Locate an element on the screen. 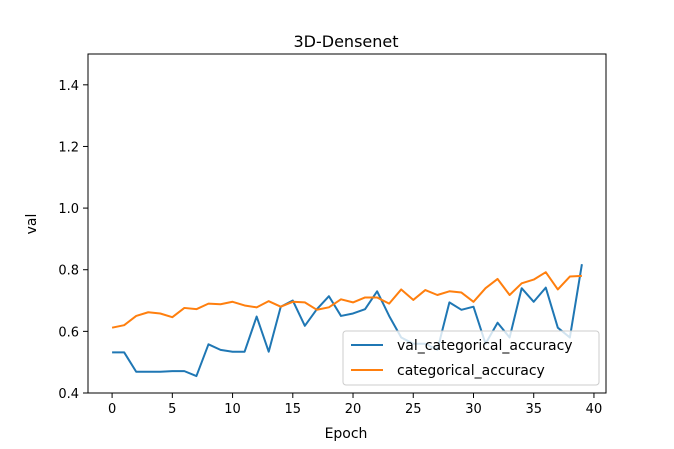 The width and height of the screenshot is (674, 449). y-tick-label: 1.0 is located at coordinates (68, 209).